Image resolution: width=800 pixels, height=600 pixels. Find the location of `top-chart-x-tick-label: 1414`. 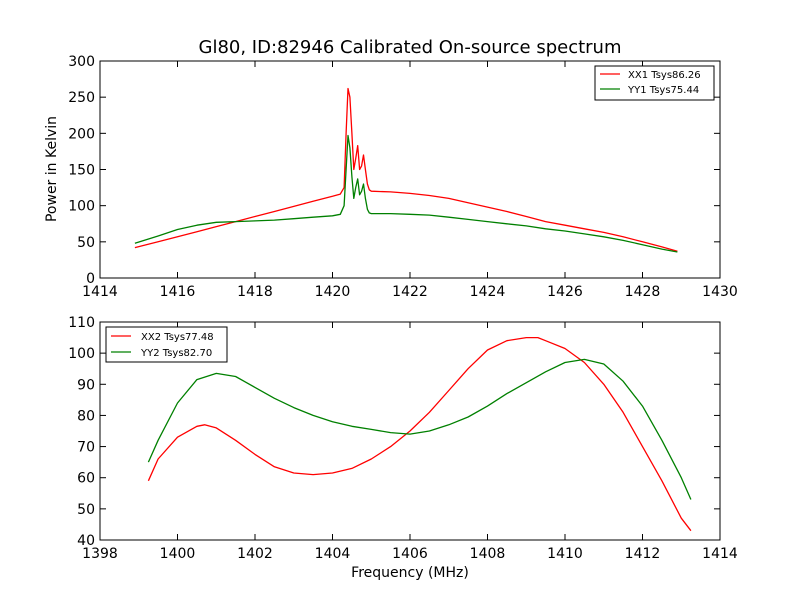

top-chart-x-tick-label: 1414 is located at coordinates (100, 292).